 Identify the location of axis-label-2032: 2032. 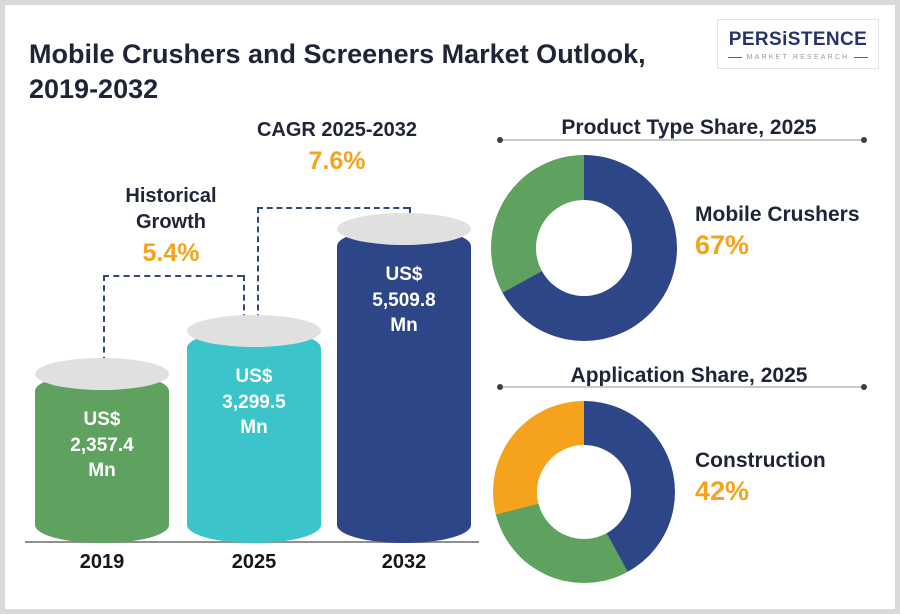
(404, 562).